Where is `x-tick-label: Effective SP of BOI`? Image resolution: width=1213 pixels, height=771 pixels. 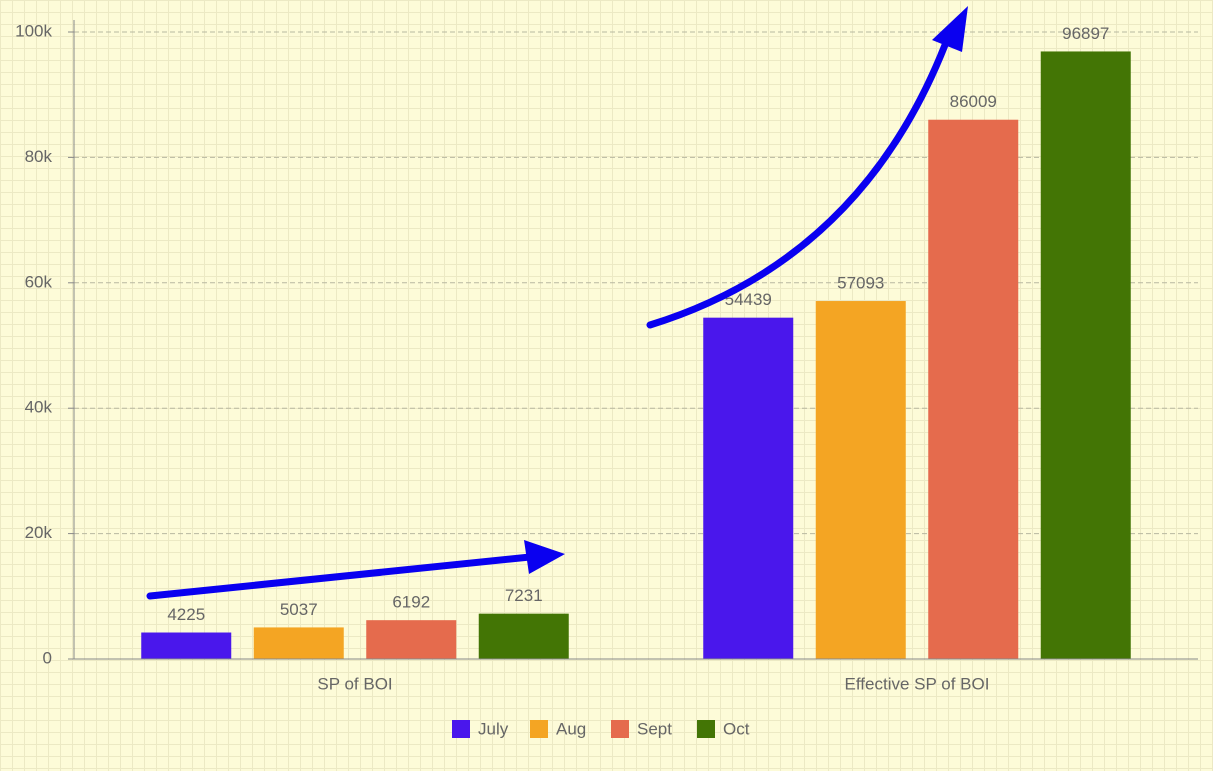 x-tick-label: Effective SP of BOI is located at coordinates (917, 683).